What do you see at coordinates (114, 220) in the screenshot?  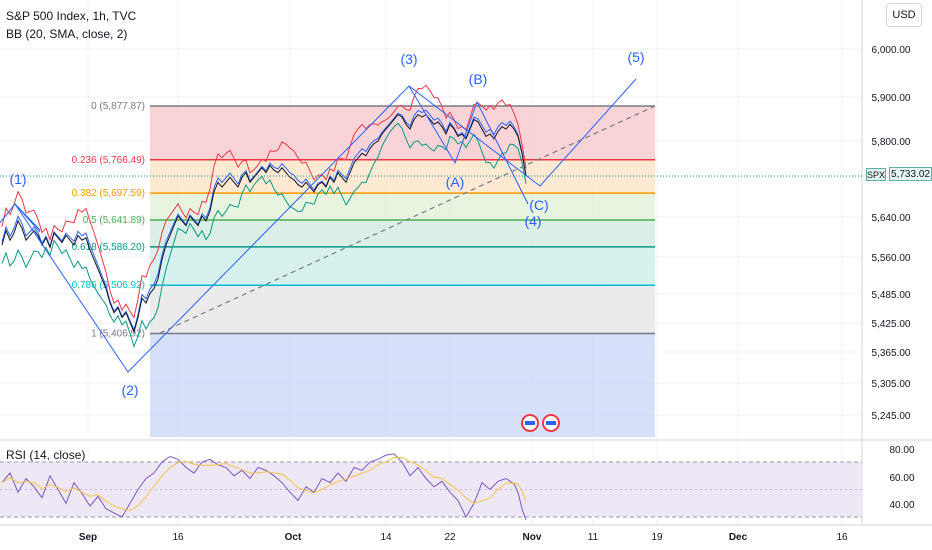 I see `fib-level-label: 0.5 (5,641.89)` at bounding box center [114, 220].